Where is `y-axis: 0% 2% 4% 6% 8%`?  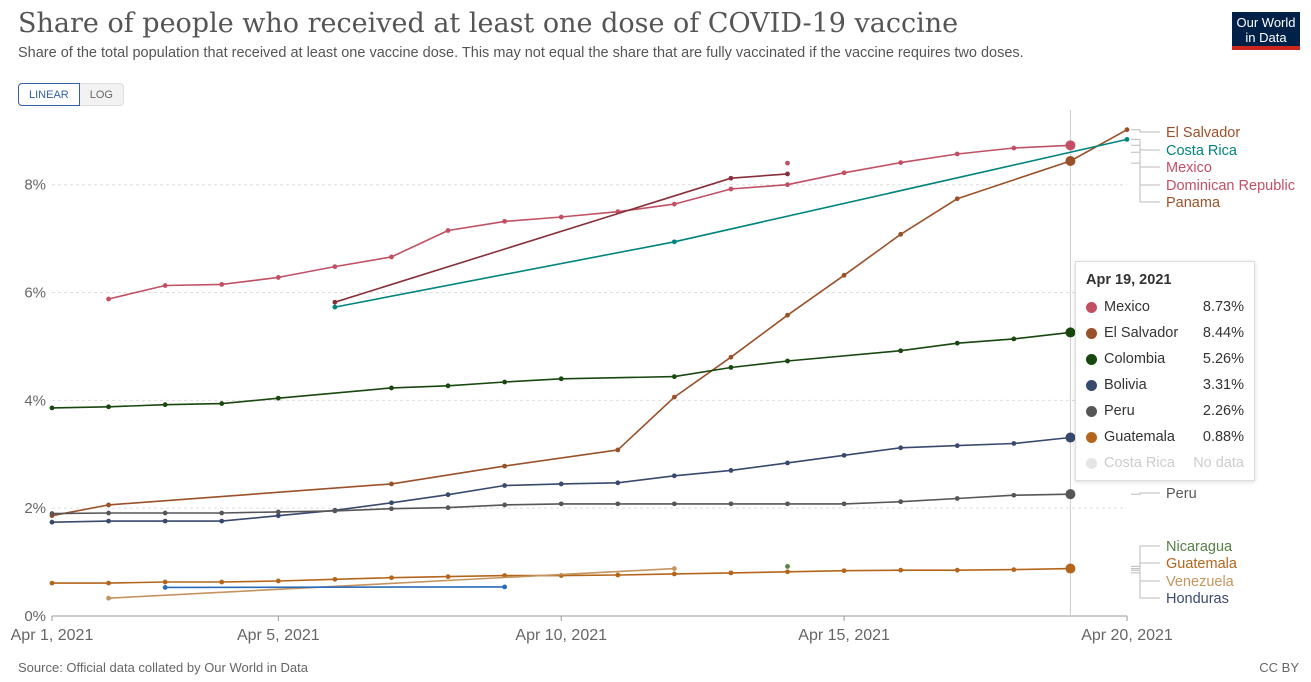
y-axis: 0% 2% 4% 6% 8% is located at coordinates (35, 401).